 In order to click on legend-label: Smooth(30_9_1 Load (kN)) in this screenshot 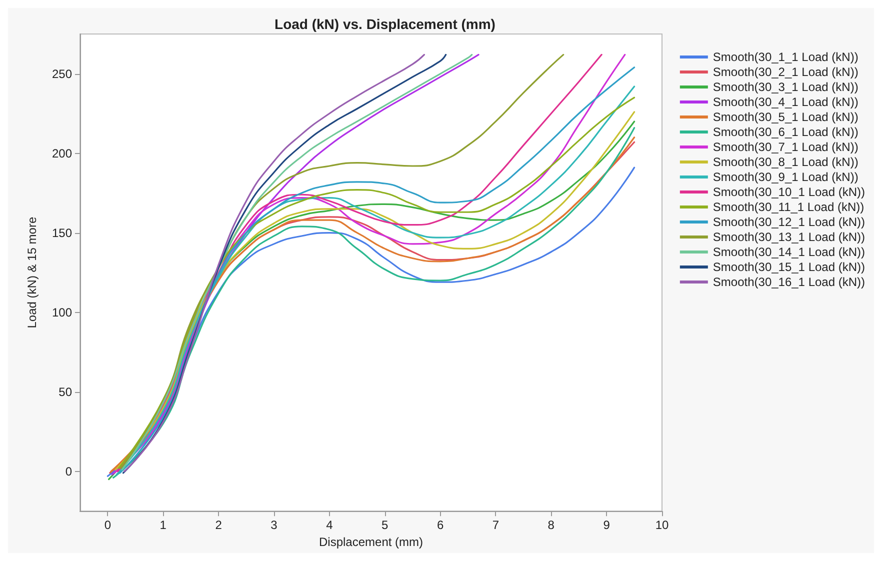, I will do `click(785, 177)`.